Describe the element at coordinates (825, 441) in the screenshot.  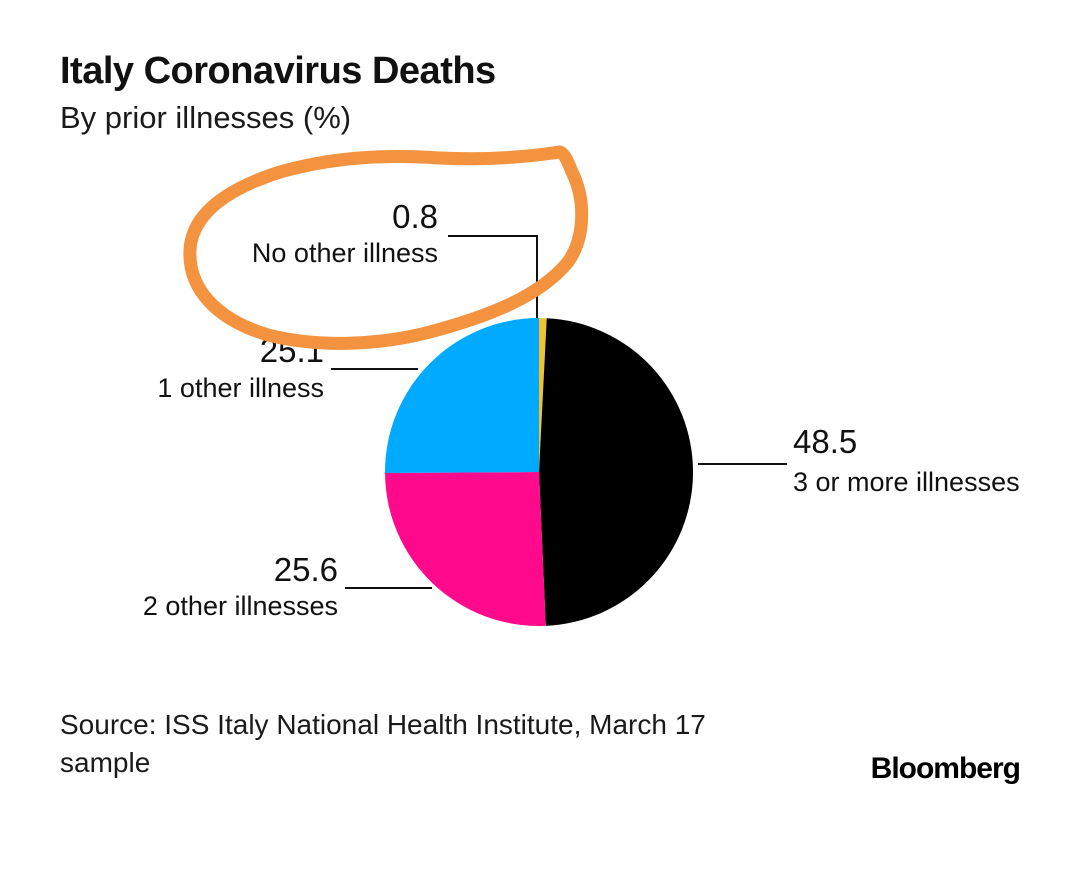
I see `slice-value-label: 48.5` at that location.